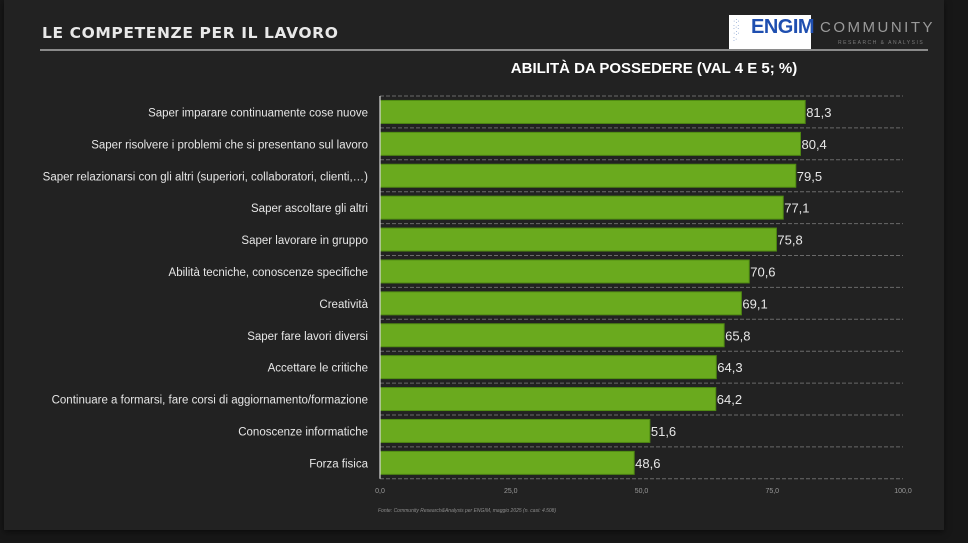 This screenshot has width=968, height=543. I want to click on engim-logo: ·:·:·: ·:·:· ENGIM, so click(772, 32).